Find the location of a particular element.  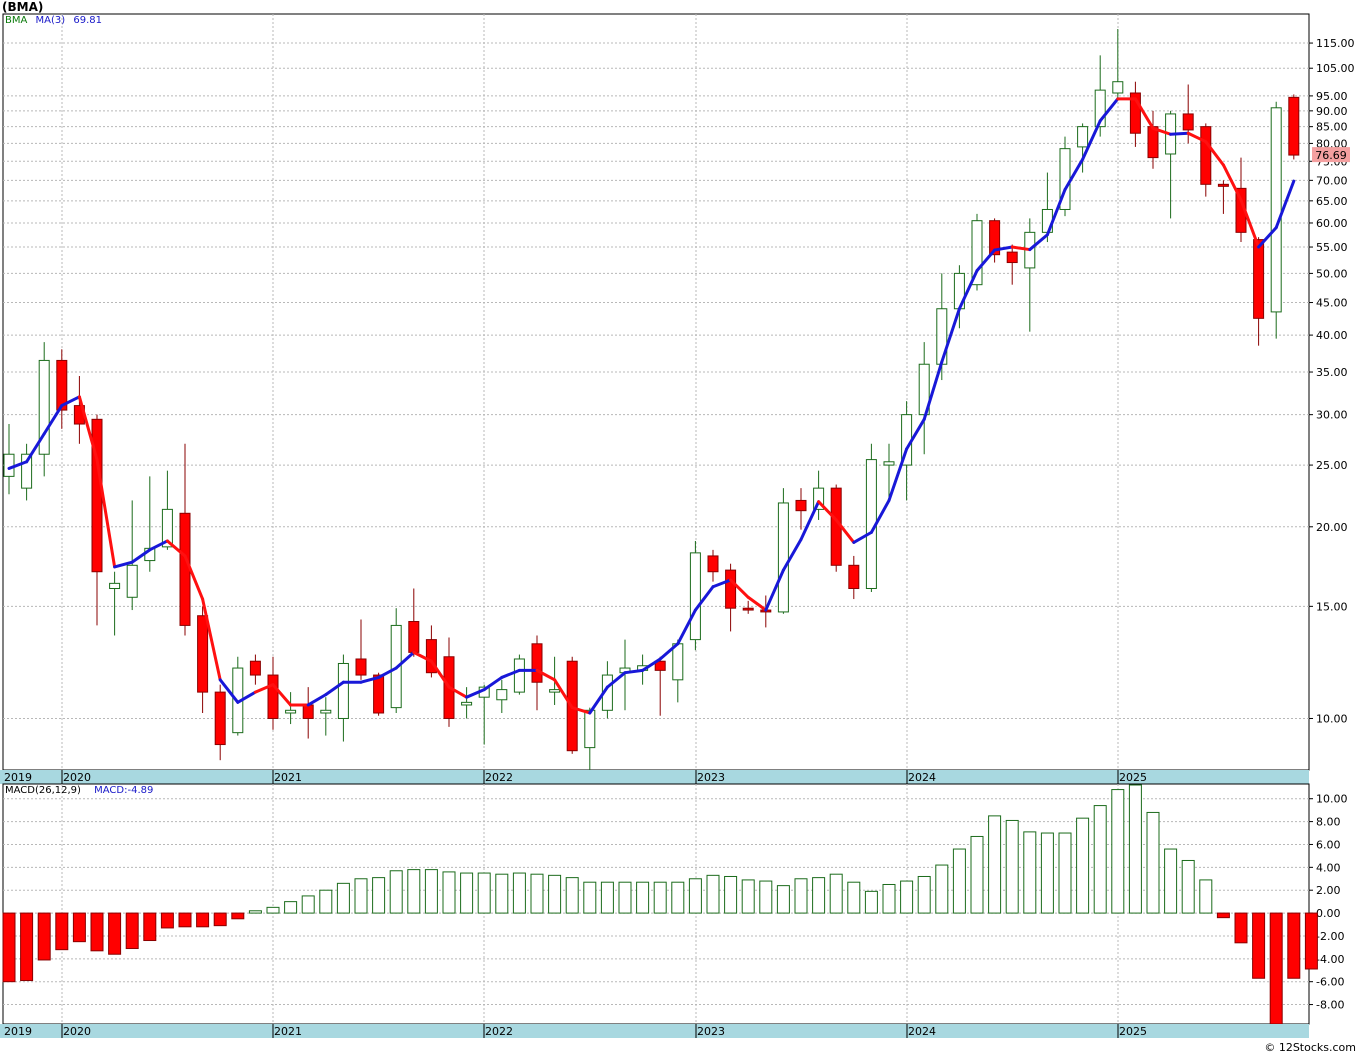

last-price-tag-bg is located at coordinates (1331, 155).